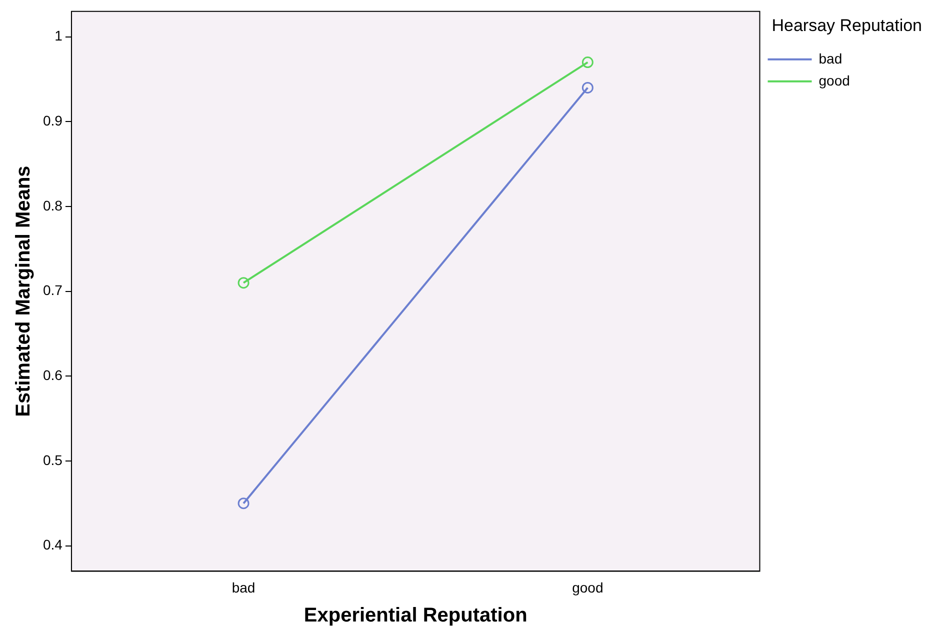 This screenshot has width=938, height=638. Describe the element at coordinates (52, 374) in the screenshot. I see `y-tick-label: 0.6` at that location.